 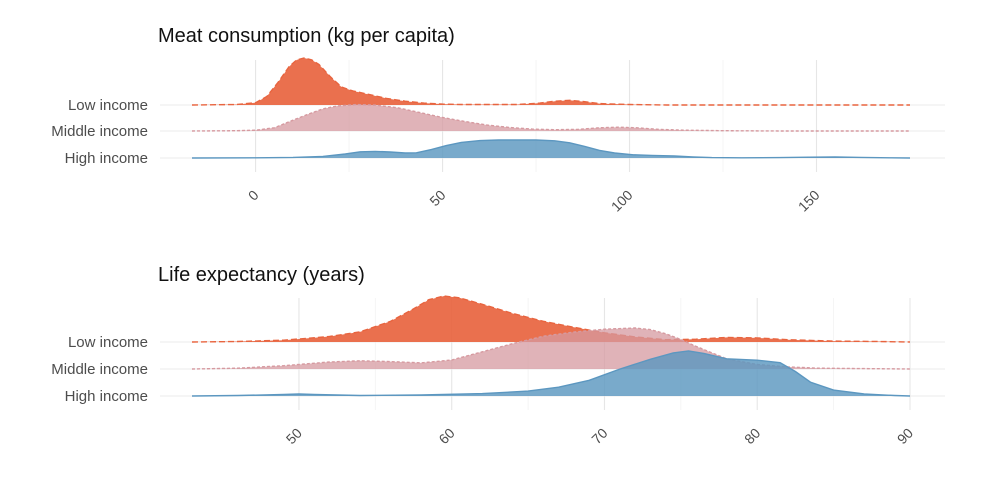 I want to click on x-tick-label: 100, so click(x=622, y=201).